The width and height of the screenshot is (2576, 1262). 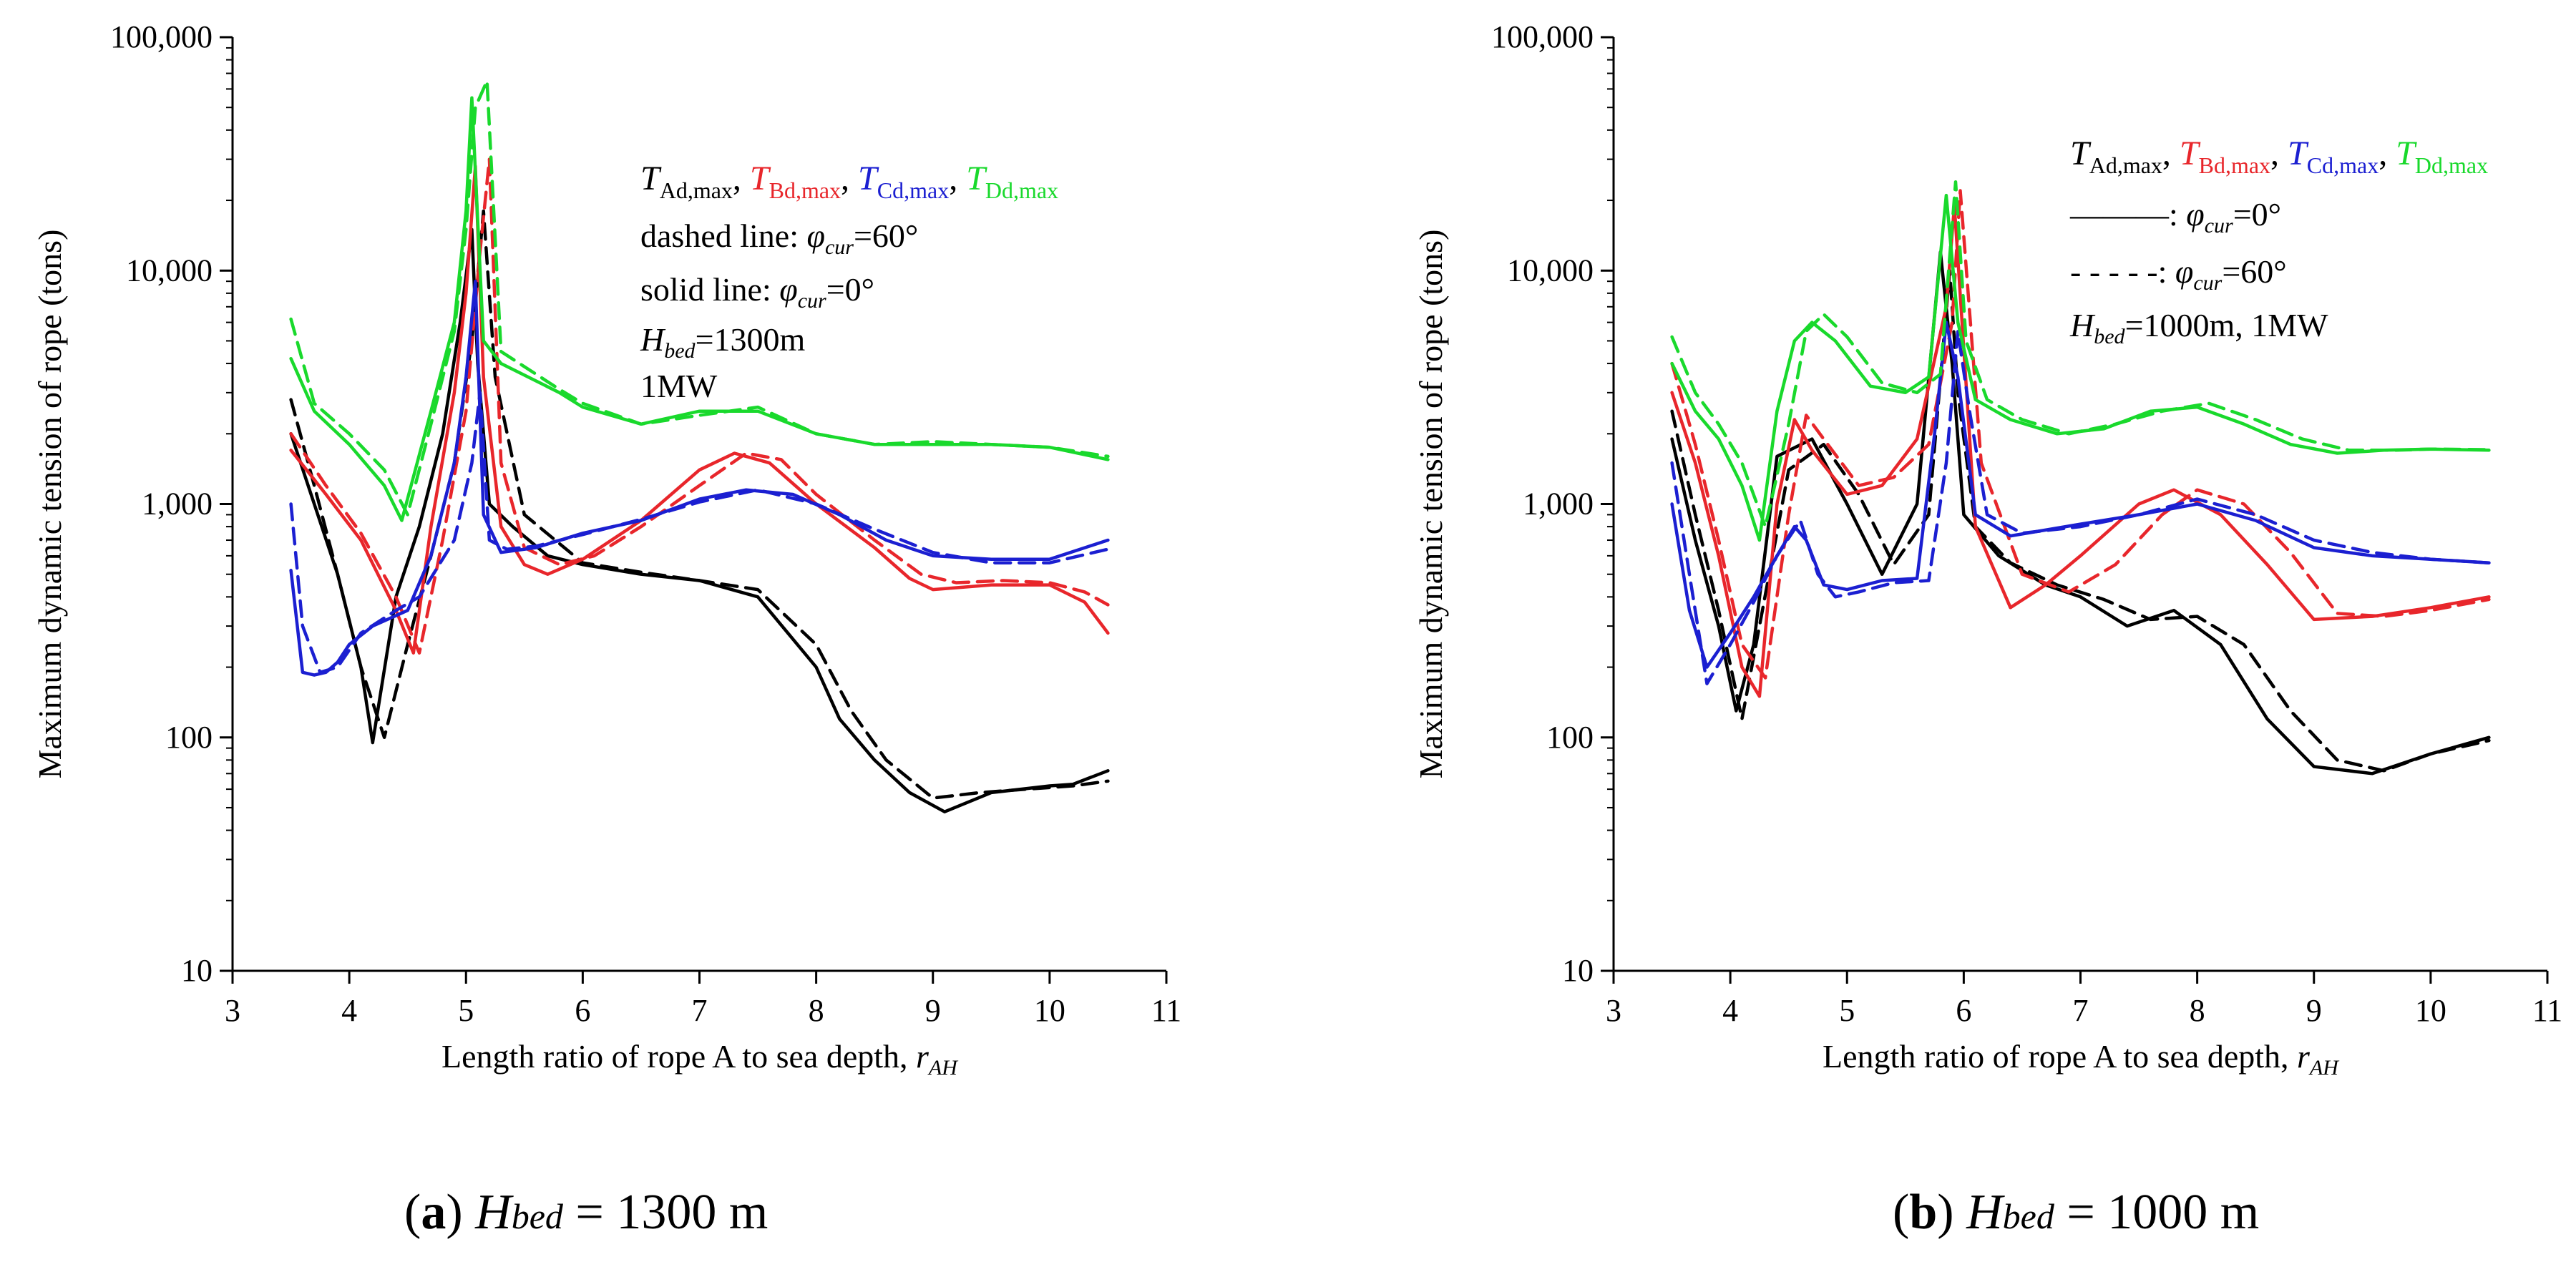 What do you see at coordinates (2178, 274) in the screenshot?
I see `legend-dashed: - - - - -: φcur=60°` at bounding box center [2178, 274].